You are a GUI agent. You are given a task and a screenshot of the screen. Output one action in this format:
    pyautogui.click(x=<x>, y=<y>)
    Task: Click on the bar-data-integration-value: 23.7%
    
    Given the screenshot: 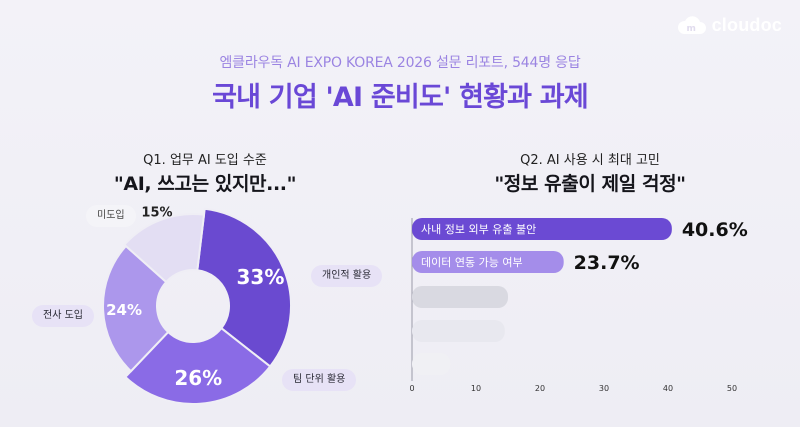 What is the action you would take?
    pyautogui.click(x=607, y=263)
    